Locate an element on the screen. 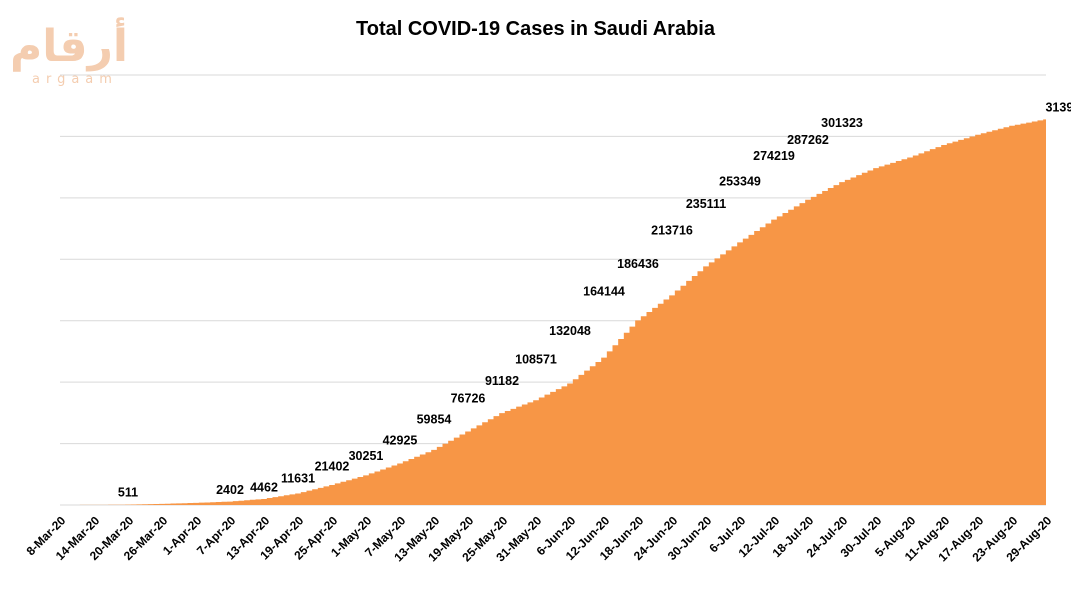 This screenshot has height=600, width=1071. data-label: 164144 is located at coordinates (604, 291).